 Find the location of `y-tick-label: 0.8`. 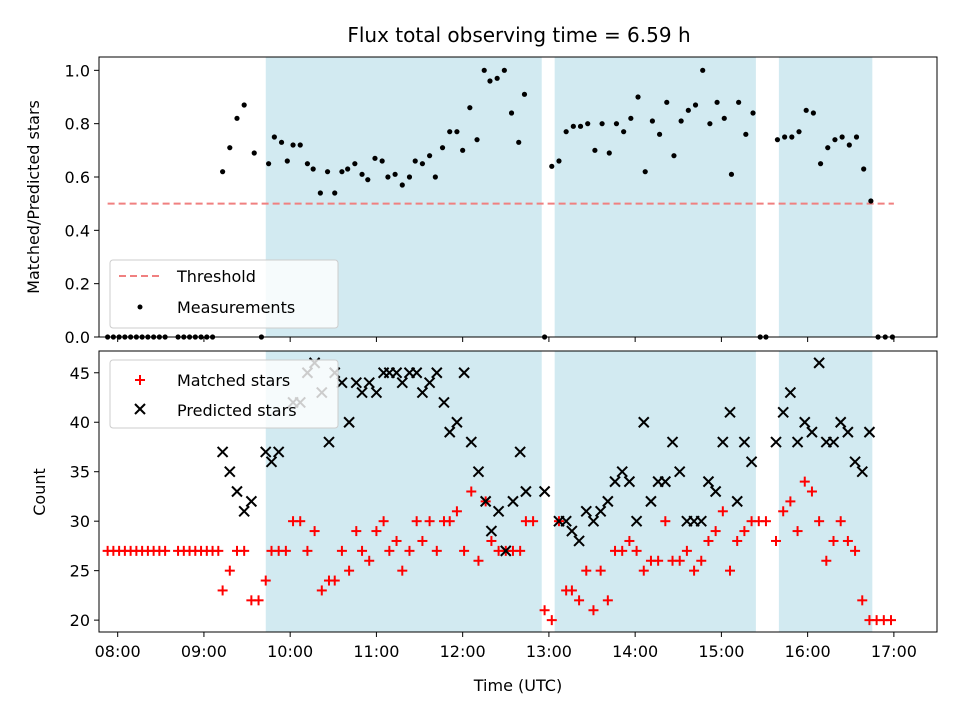

y-tick-label: 0.8 is located at coordinates (77, 124).